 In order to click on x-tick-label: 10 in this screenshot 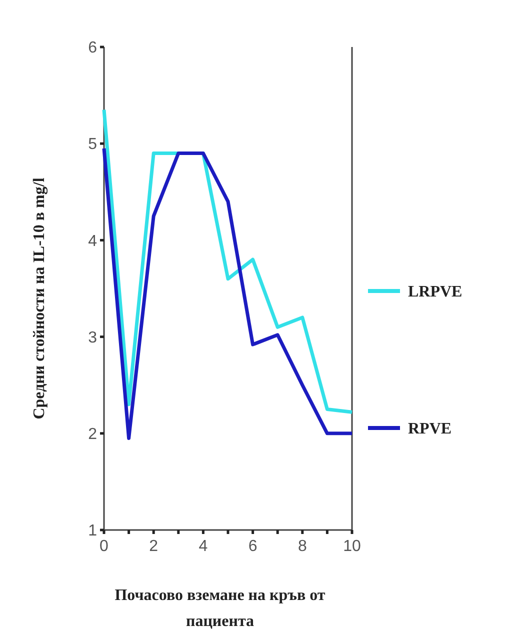, I will do `click(352, 546)`.